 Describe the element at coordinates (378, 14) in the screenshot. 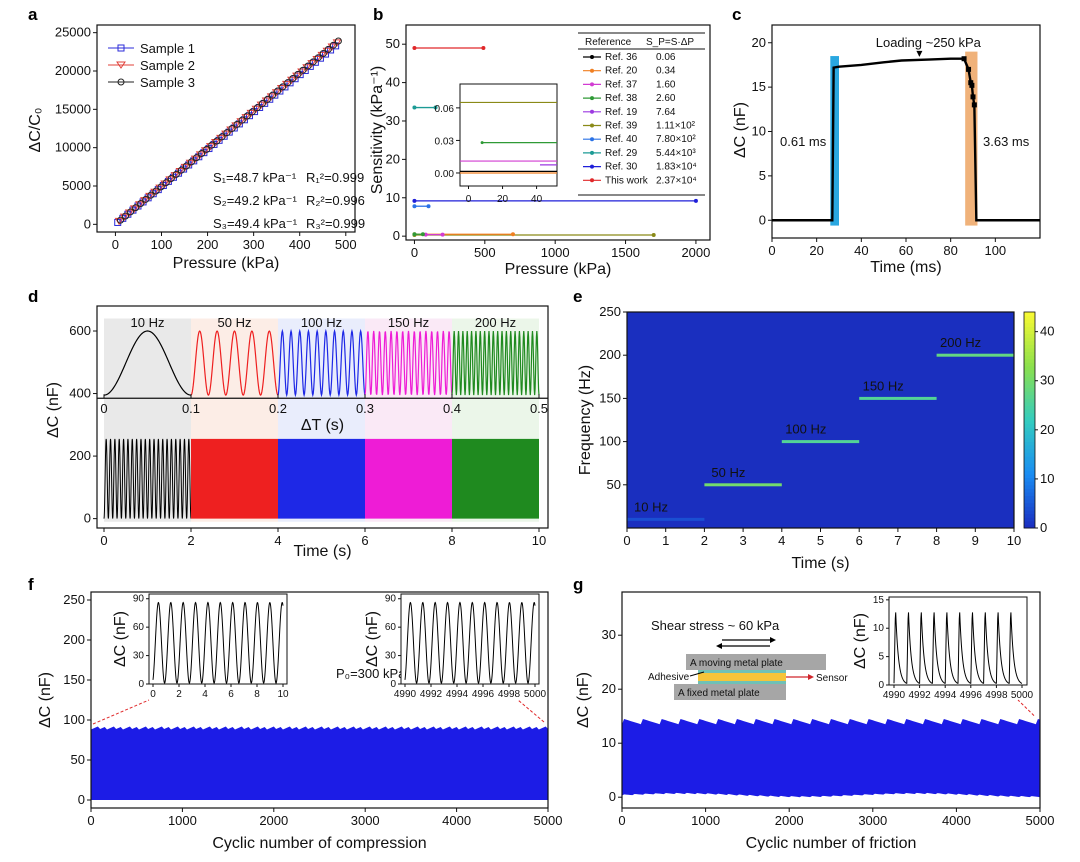

I see `panel-letter: b` at that location.